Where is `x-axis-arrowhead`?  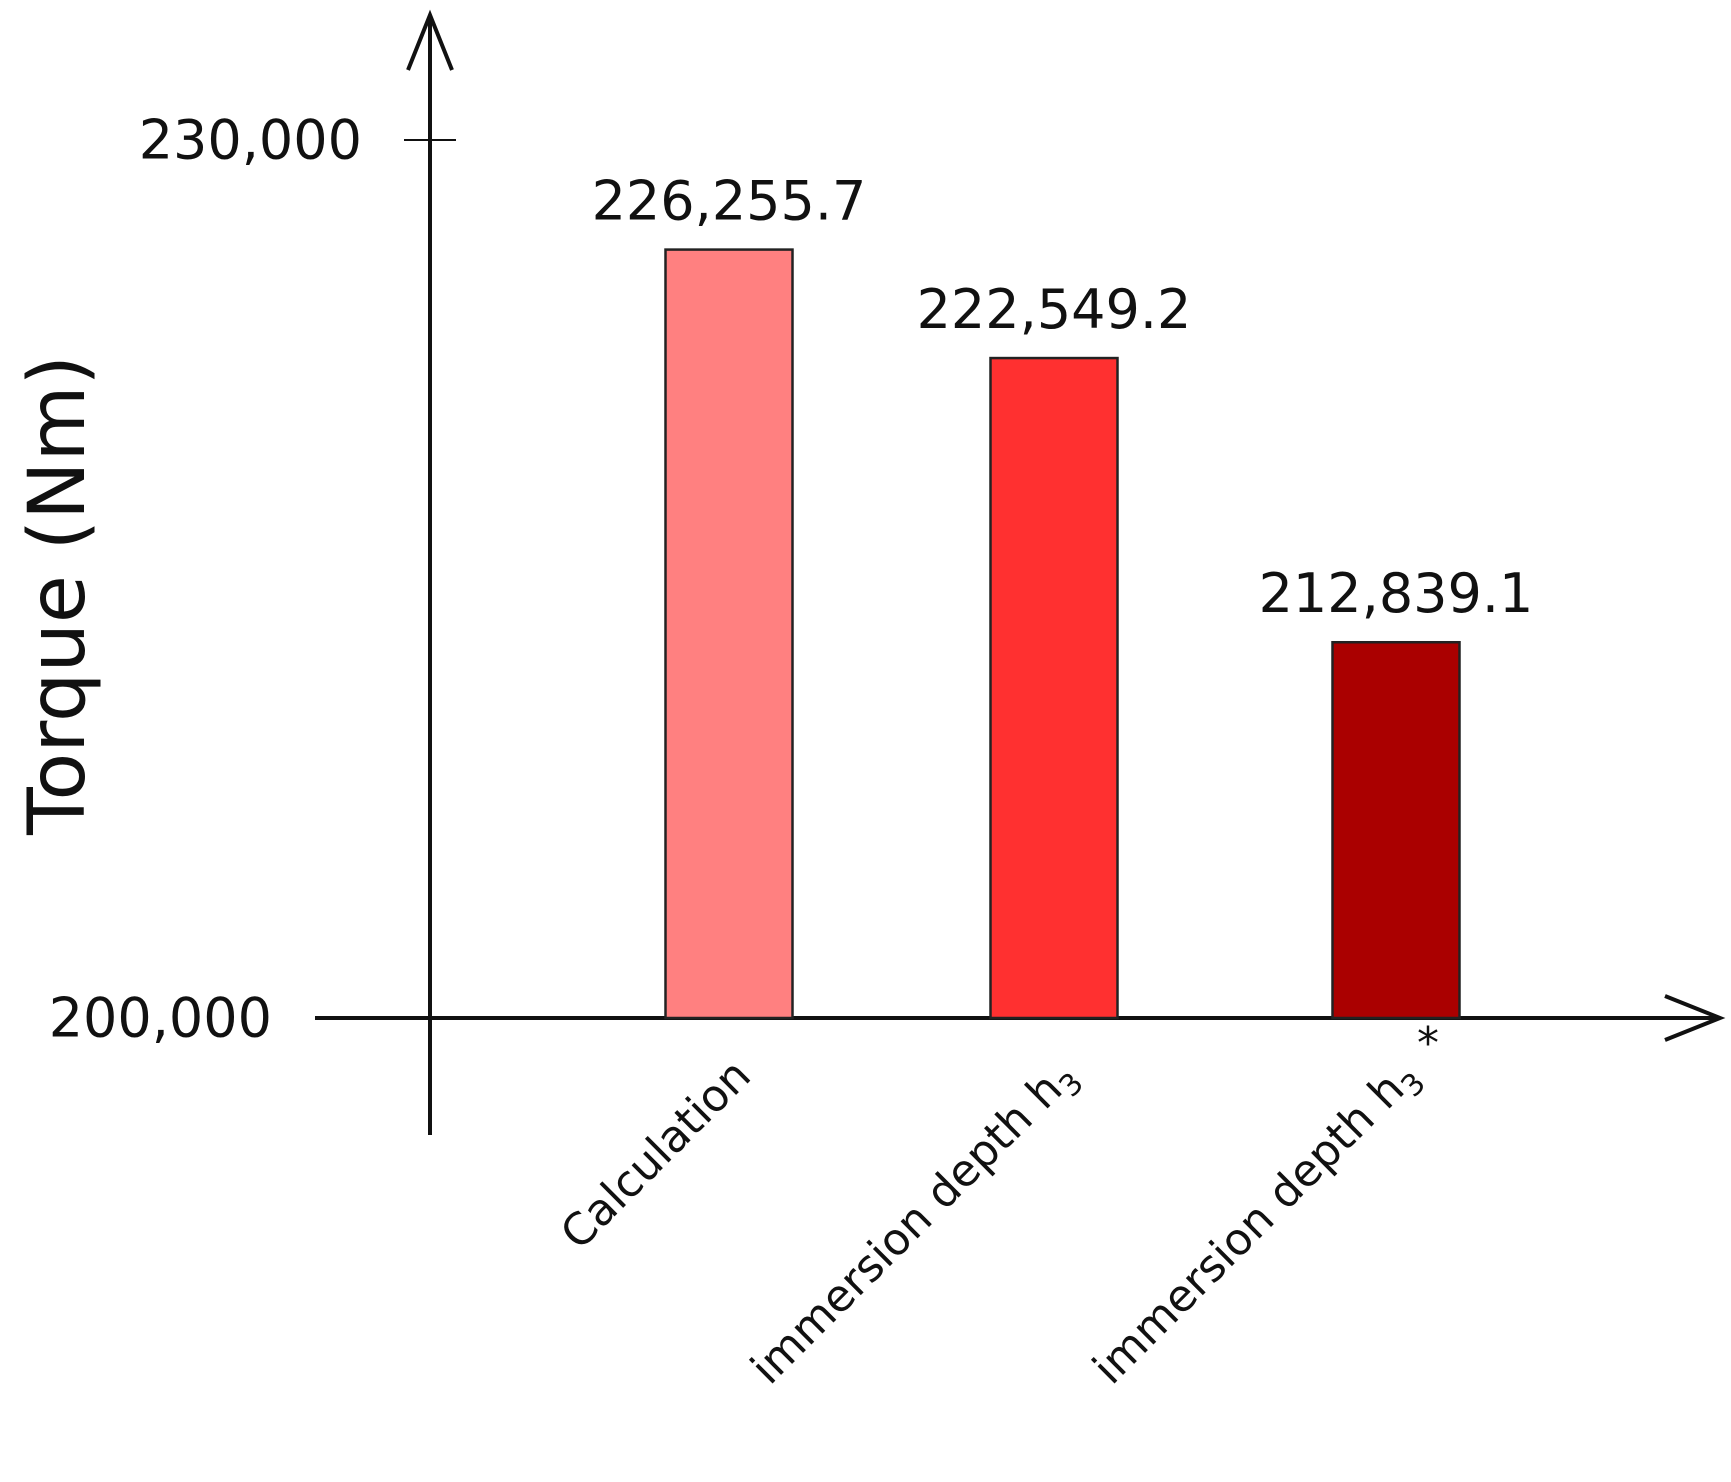 x-axis-arrowhead is located at coordinates (1695, 1018).